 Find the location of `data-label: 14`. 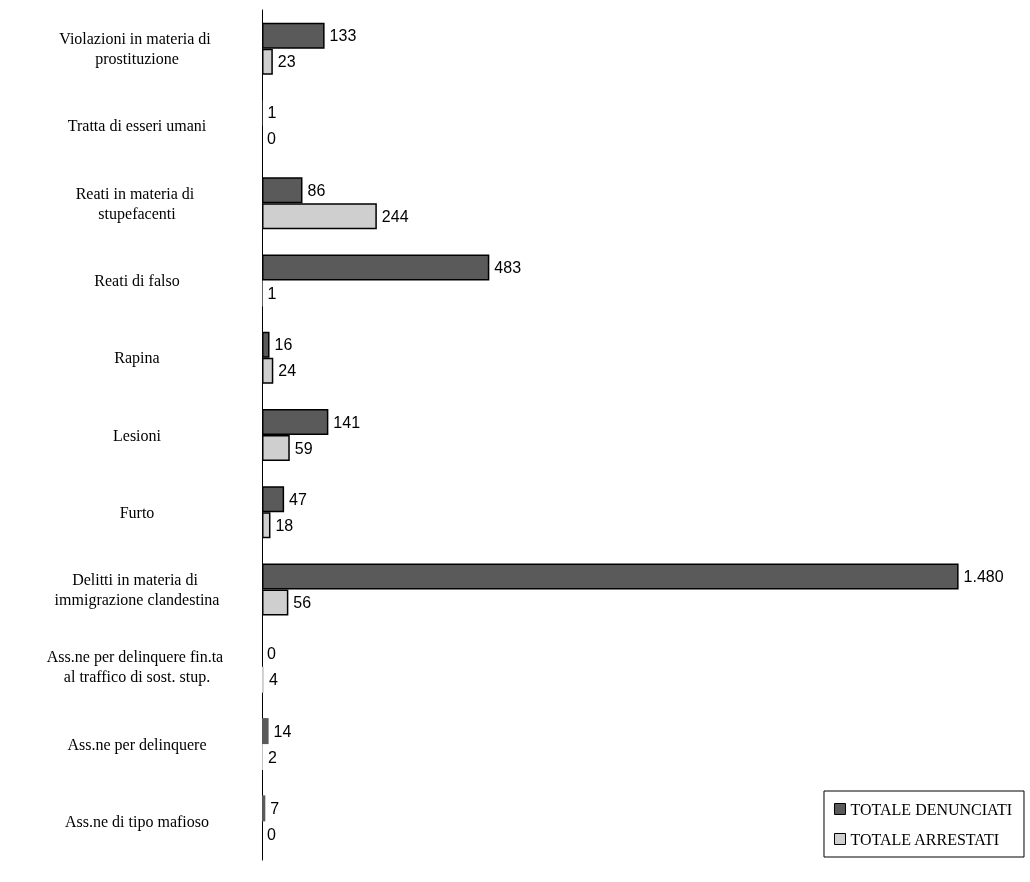

data-label: 14 is located at coordinates (282, 731).